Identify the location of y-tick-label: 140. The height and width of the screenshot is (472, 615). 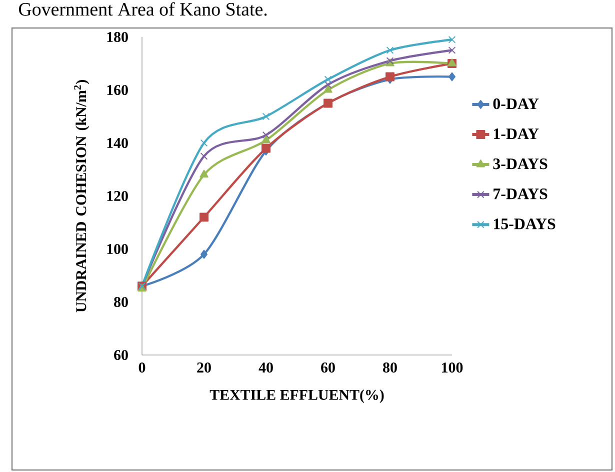
(117, 143).